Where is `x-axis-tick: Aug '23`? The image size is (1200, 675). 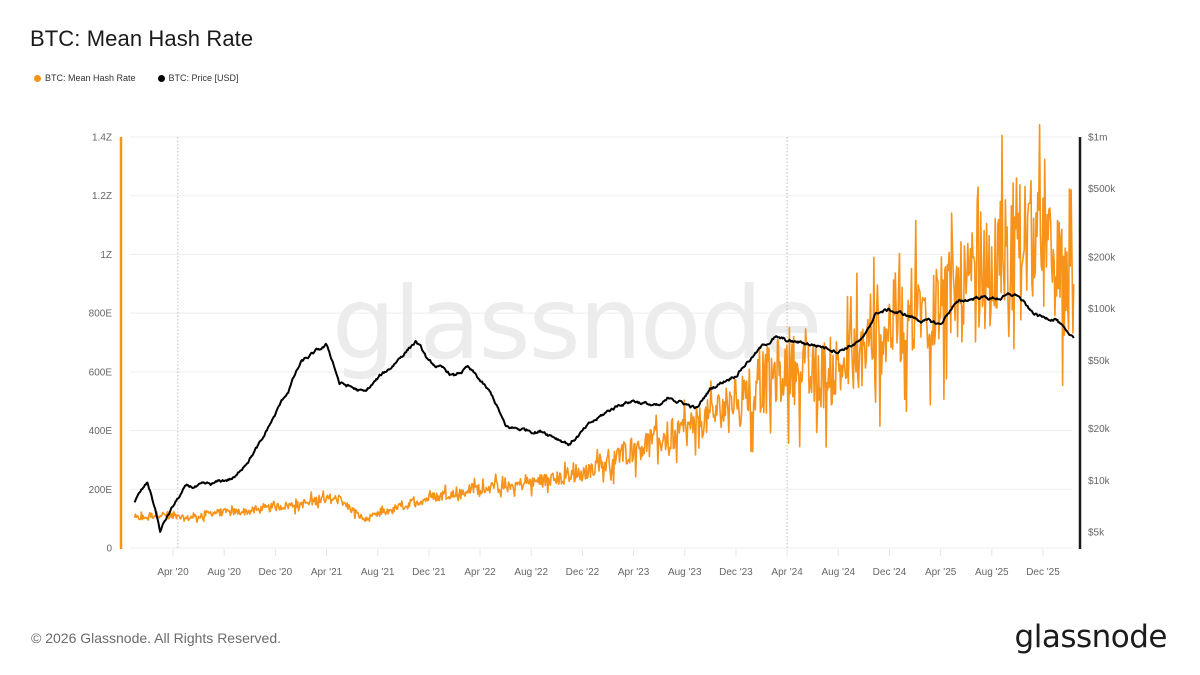 x-axis-tick: Aug '23 is located at coordinates (685, 572).